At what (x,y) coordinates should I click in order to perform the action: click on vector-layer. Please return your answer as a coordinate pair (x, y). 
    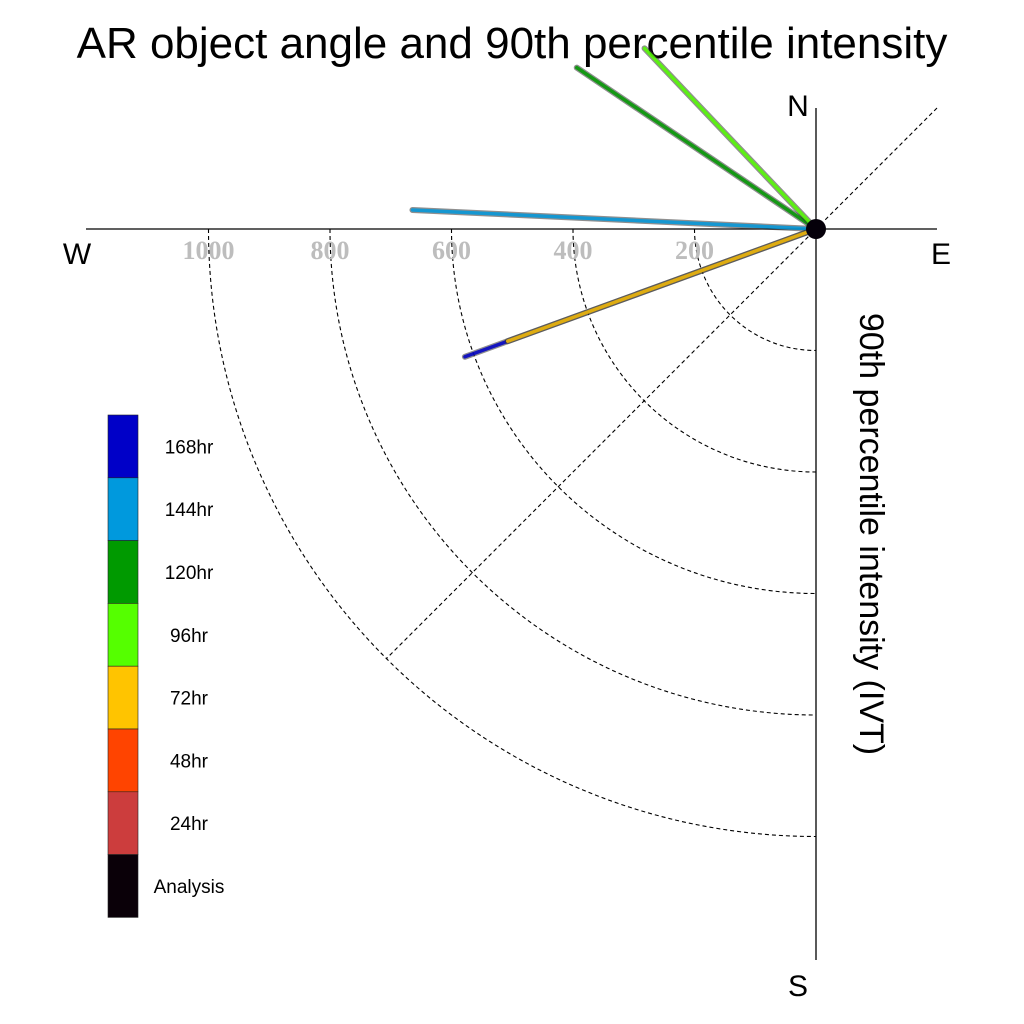
    Looking at the image, I should click on (614, 202).